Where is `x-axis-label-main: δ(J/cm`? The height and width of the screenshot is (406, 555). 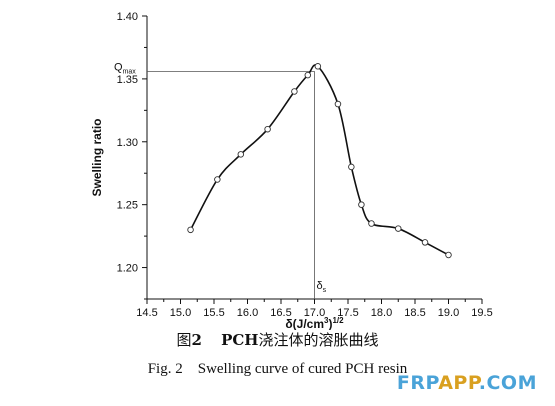 x-axis-label-main: δ(J/cm is located at coordinates (304, 323).